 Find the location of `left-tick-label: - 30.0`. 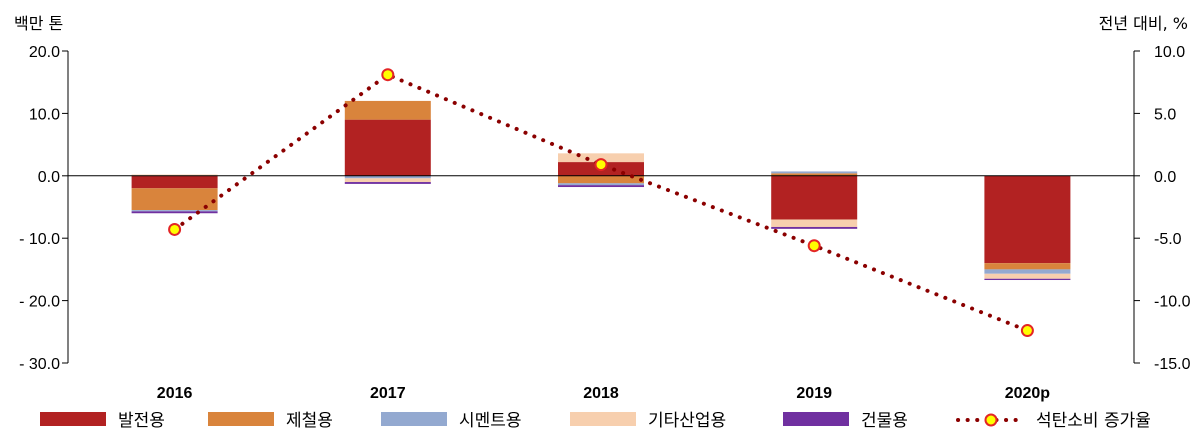

left-tick-label: - 30.0 is located at coordinates (39, 364).